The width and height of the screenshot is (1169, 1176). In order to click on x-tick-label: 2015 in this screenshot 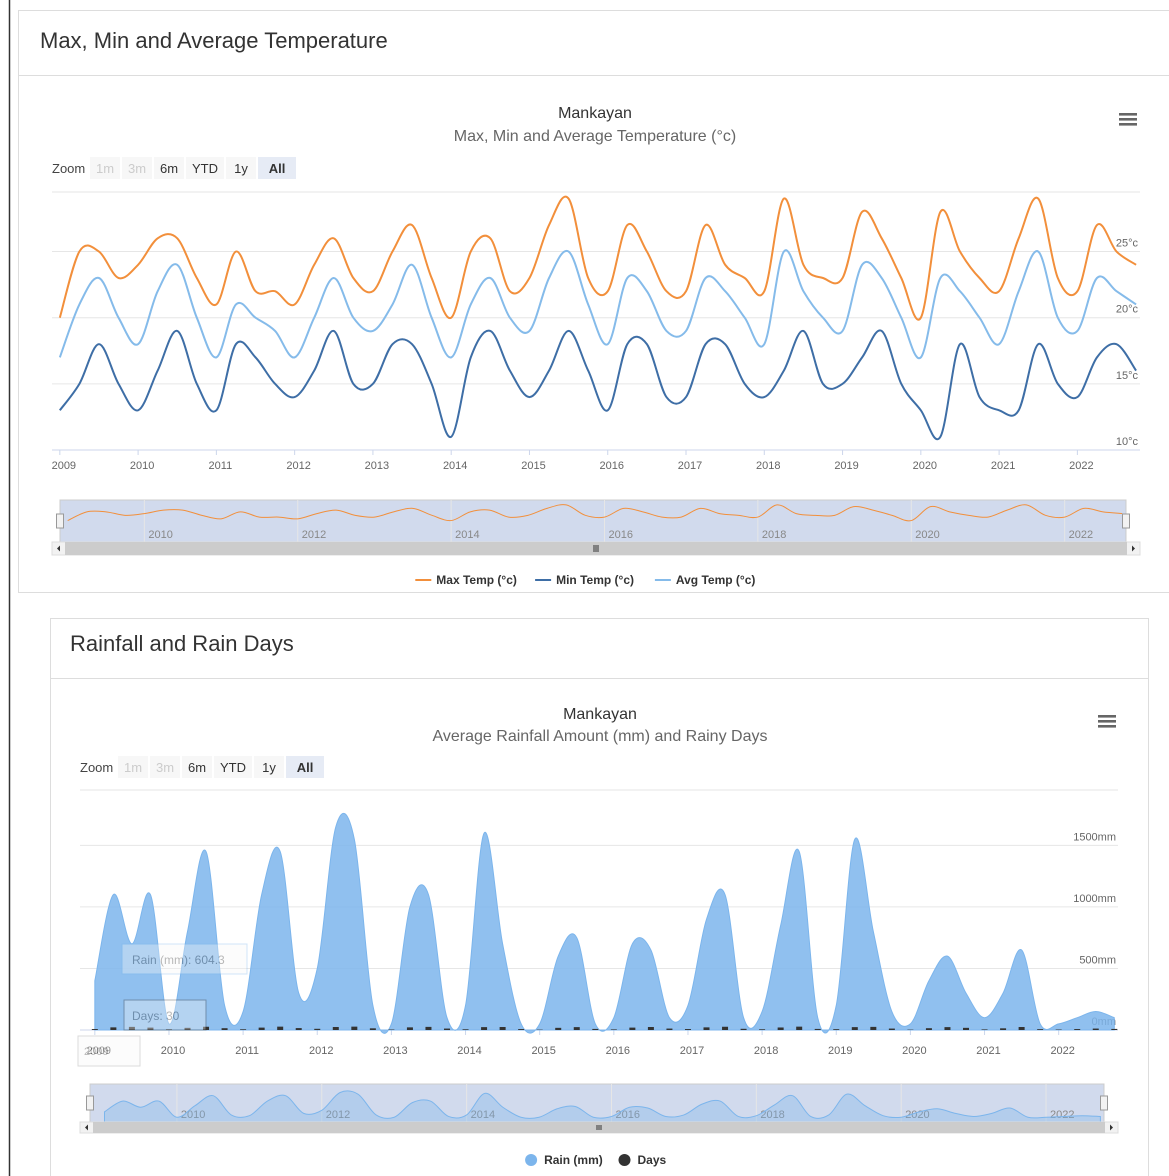, I will do `click(533, 466)`.